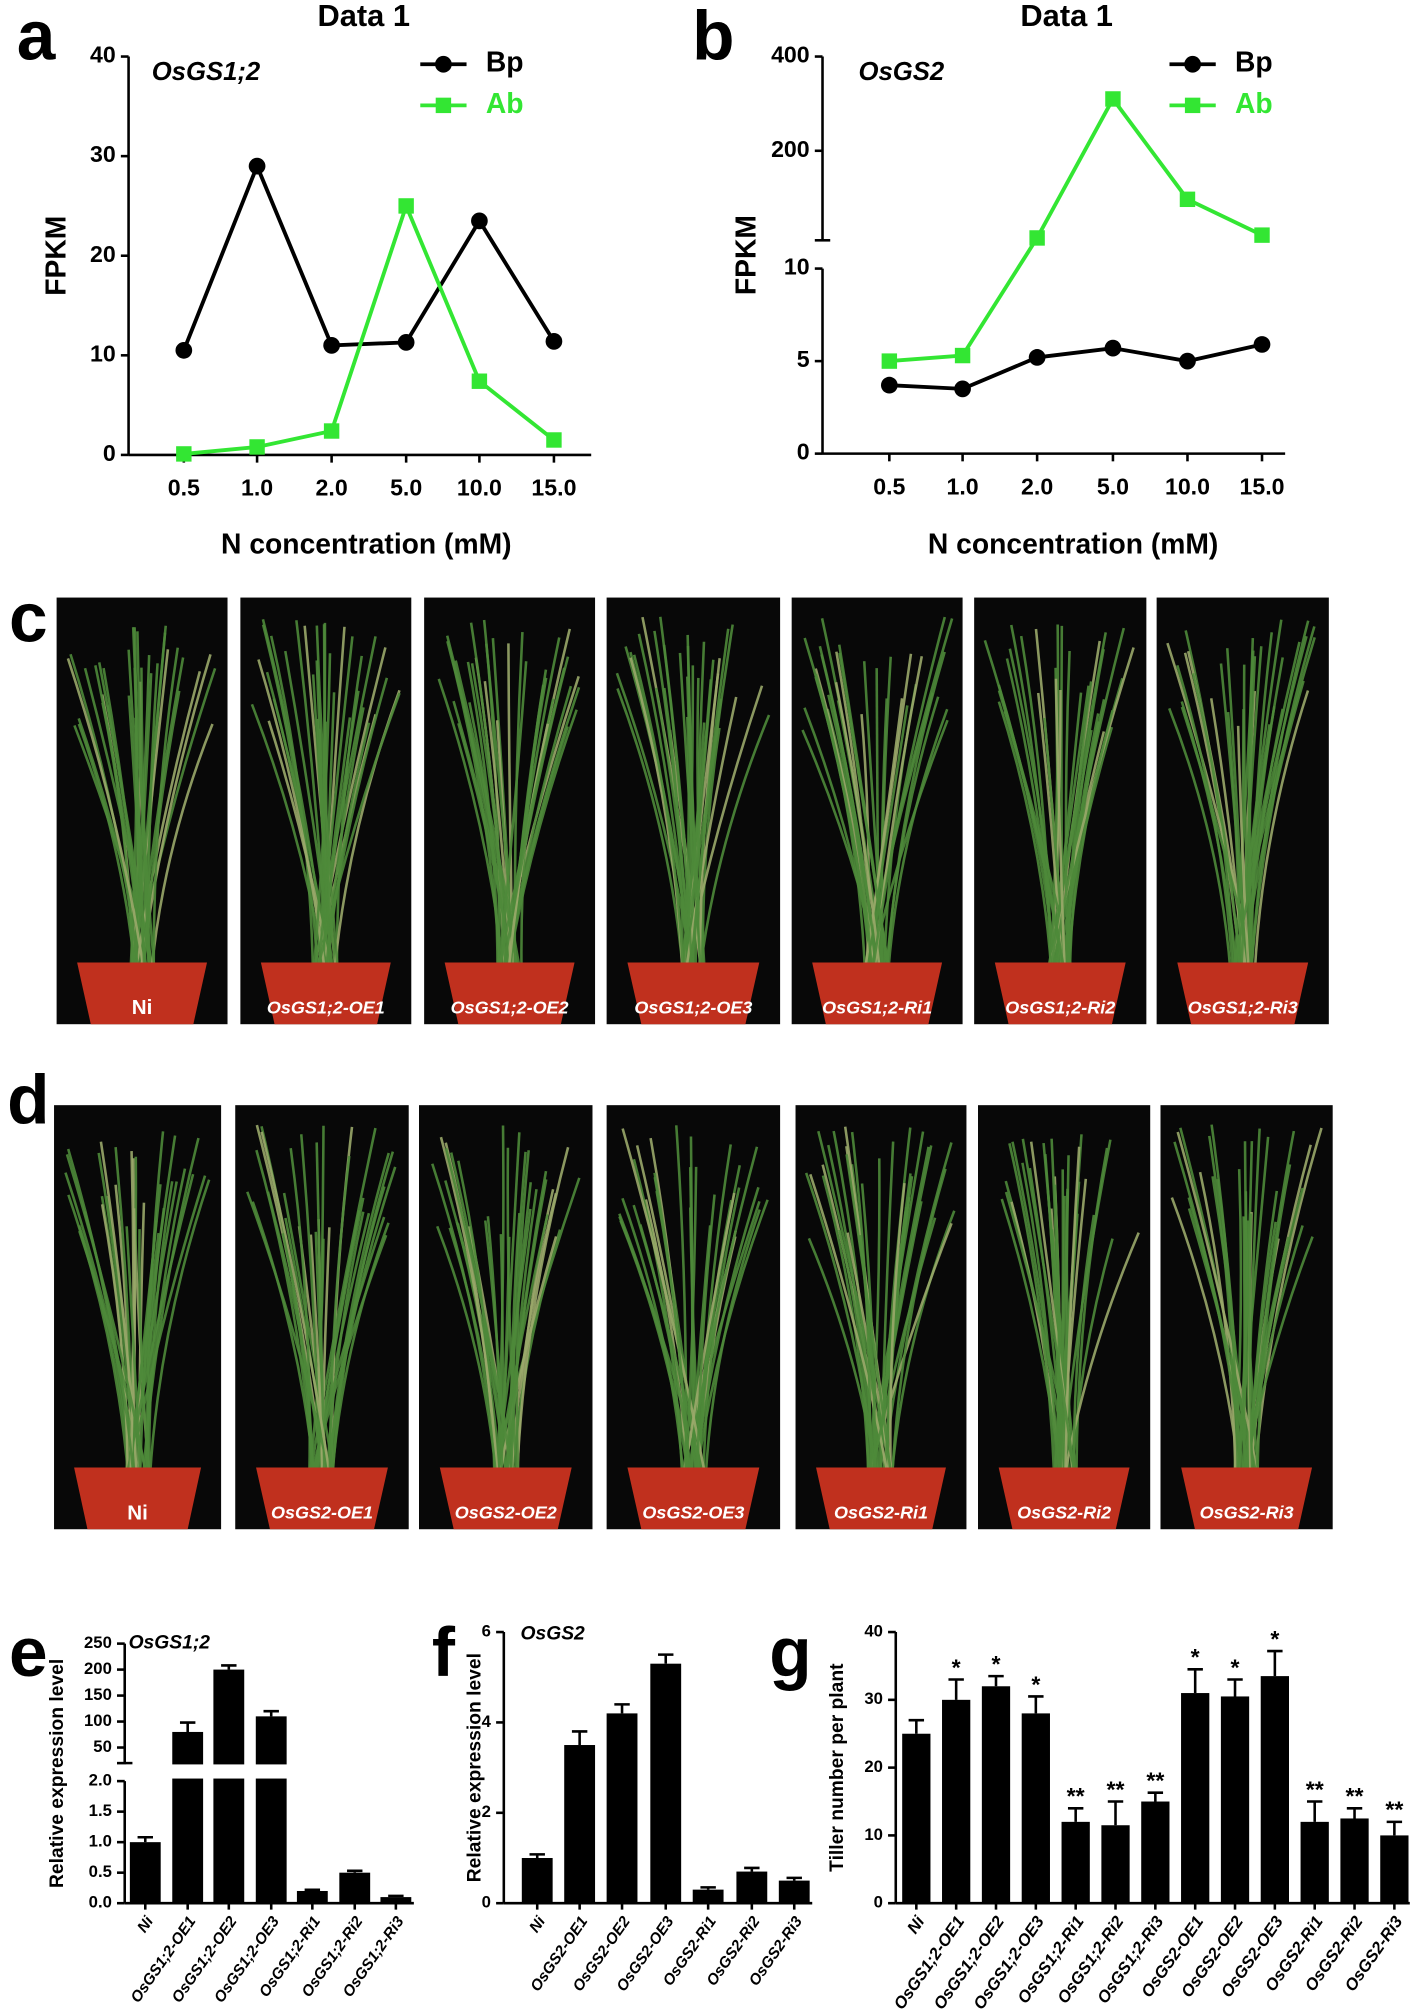  Describe the element at coordinates (837, 1767) in the screenshot. I see `y-axis-label: Tiller number per plant` at that location.